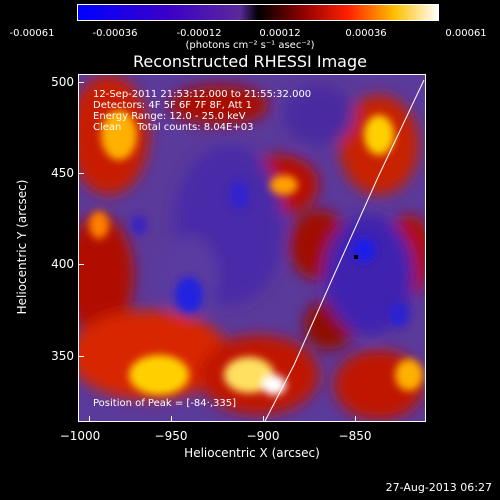 The image size is (500, 500). Describe the element at coordinates (62, 173) in the screenshot. I see `y-tick-label: 450` at that location.